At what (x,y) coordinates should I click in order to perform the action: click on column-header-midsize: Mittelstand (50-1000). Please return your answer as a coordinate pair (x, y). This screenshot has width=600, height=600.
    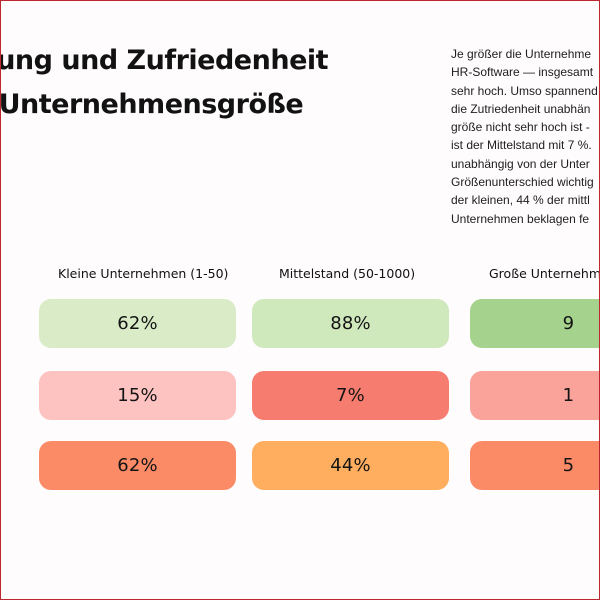
    Looking at the image, I should click on (347, 273).